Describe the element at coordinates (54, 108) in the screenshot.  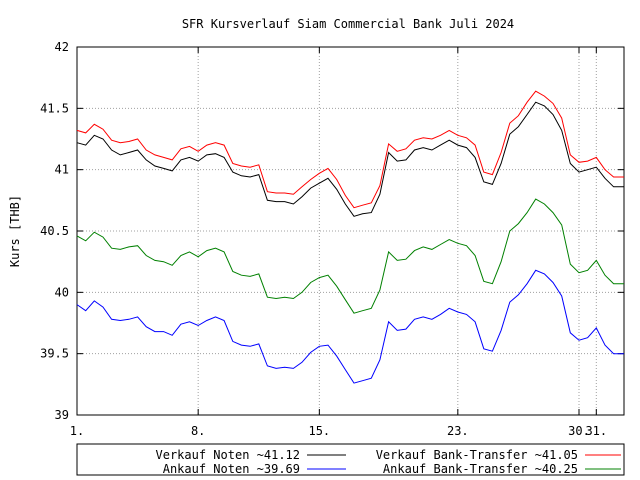
I see `y-tick-label: 41.5` at that location.